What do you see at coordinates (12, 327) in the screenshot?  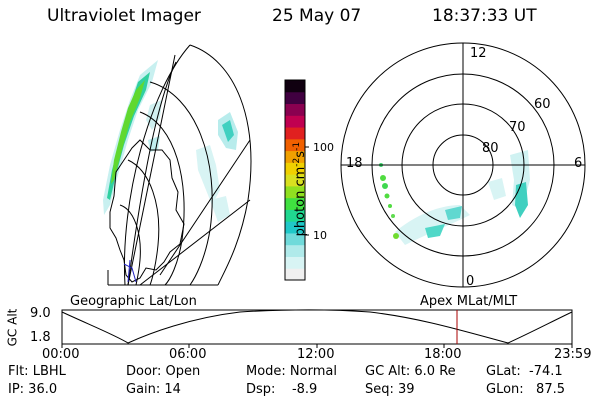 I see `timeline-ylabel: GC Alt` at bounding box center [12, 327].